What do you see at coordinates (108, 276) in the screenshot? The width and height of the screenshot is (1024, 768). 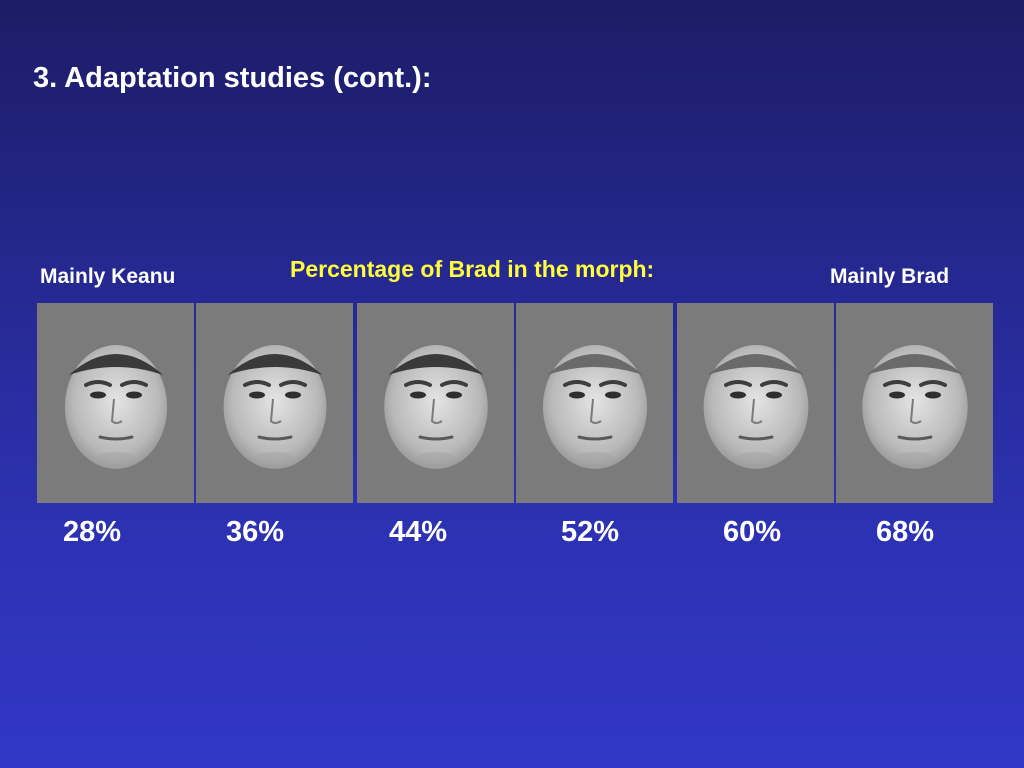 I see `mainly-keanu-label: Mainly Keanu` at bounding box center [108, 276].